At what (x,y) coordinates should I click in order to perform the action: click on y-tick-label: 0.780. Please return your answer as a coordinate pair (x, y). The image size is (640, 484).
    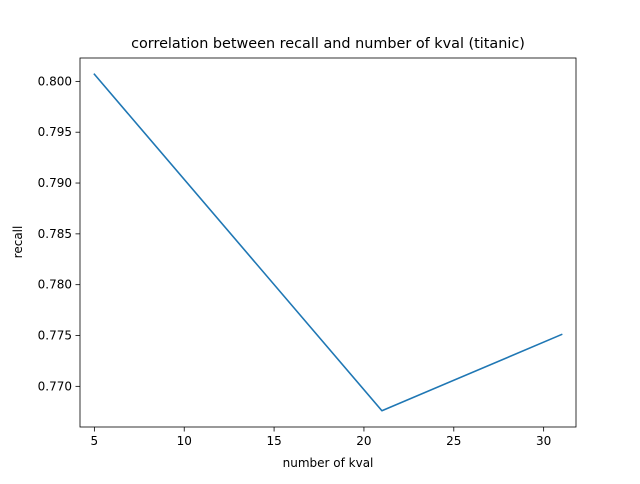
    Looking at the image, I should click on (55, 285).